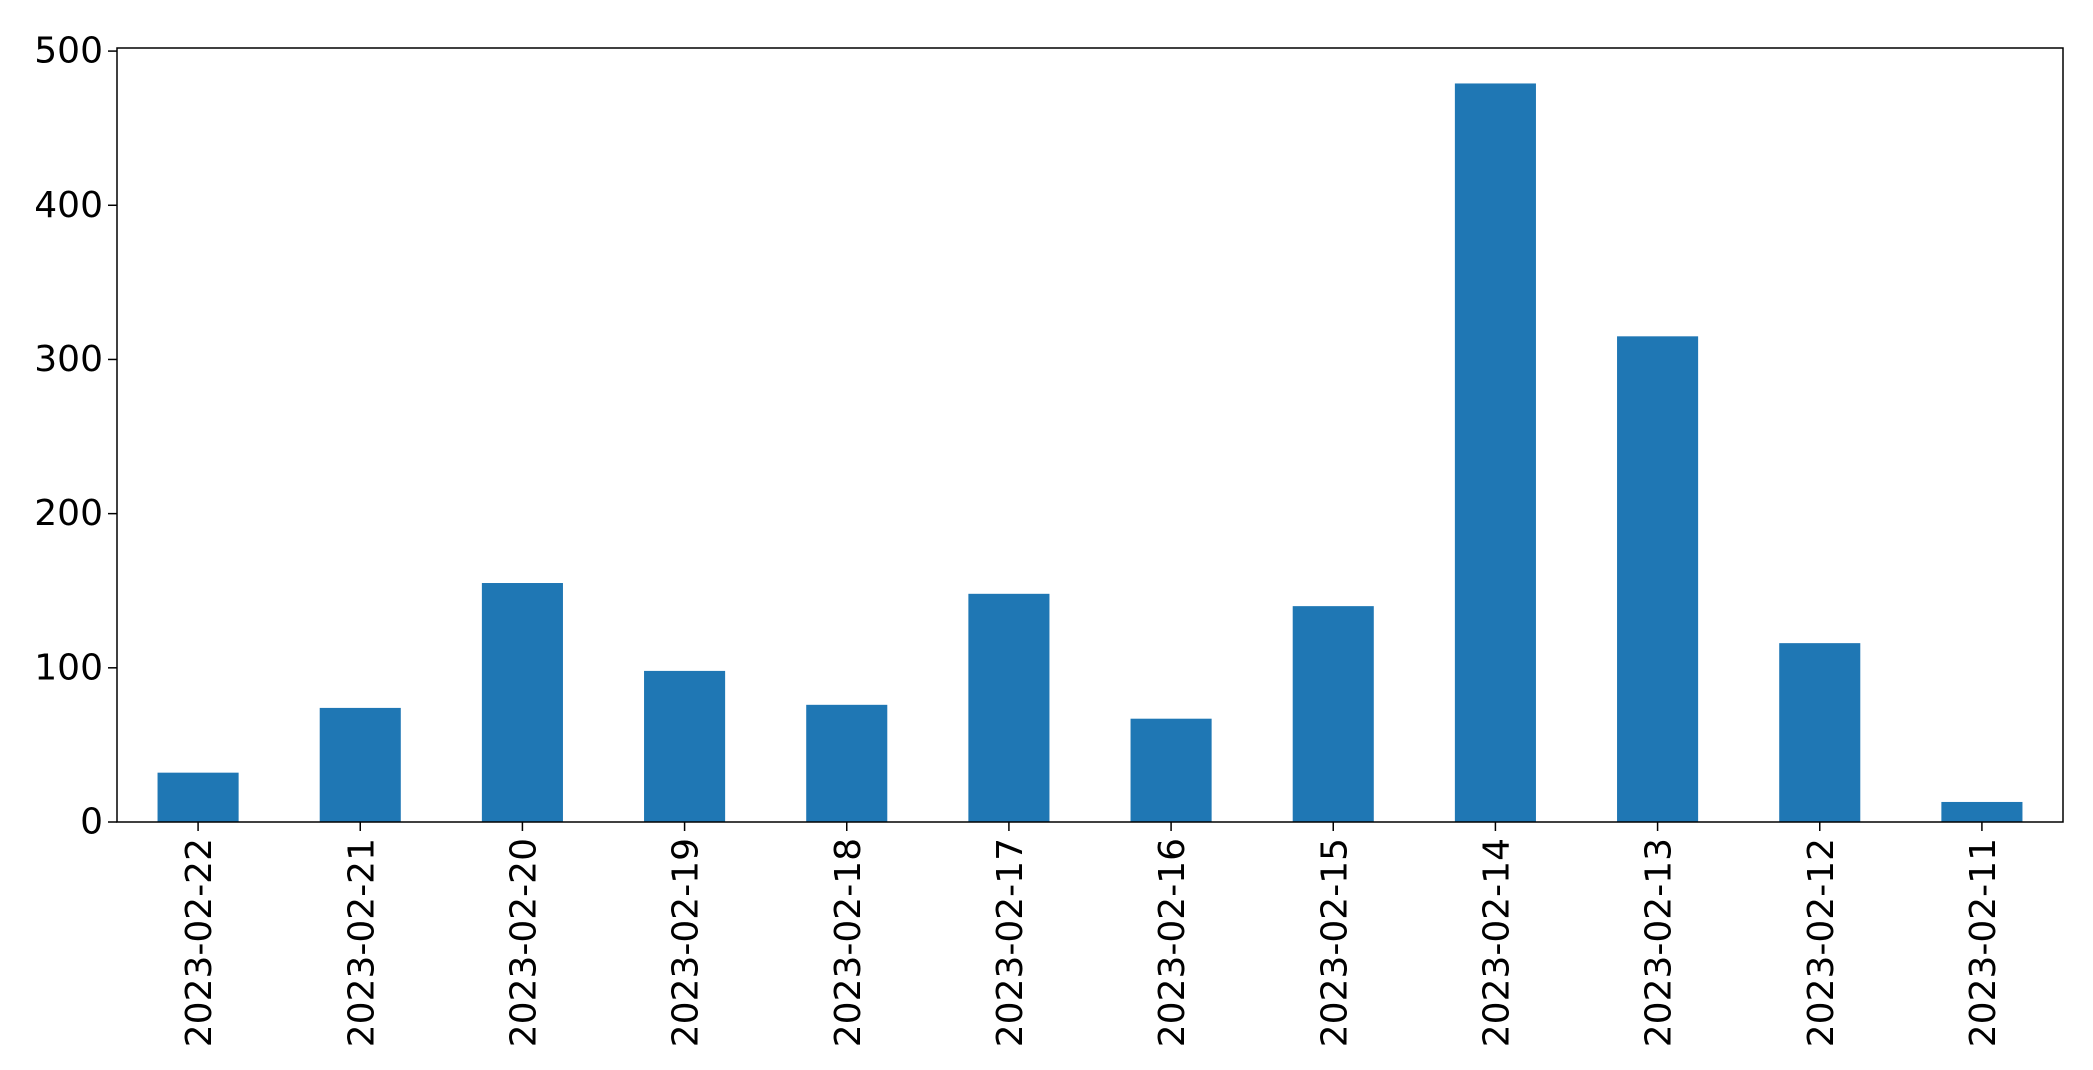 Image resolution: width=2093 pixels, height=1070 pixels. Describe the element at coordinates (686, 942) in the screenshot. I see `x-tick-label: 2023-02-19` at that location.